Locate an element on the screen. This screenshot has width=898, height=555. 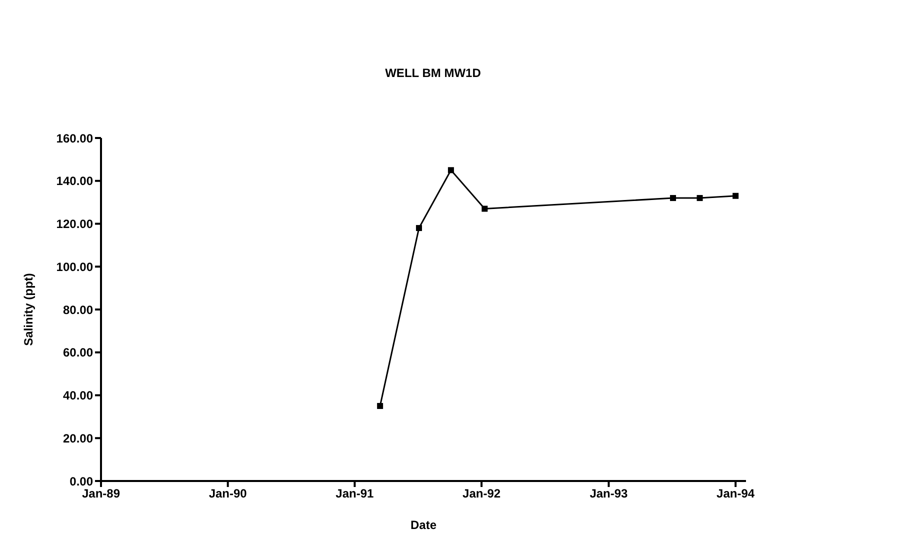
x-tick-label: Jan-89 is located at coordinates (101, 493).